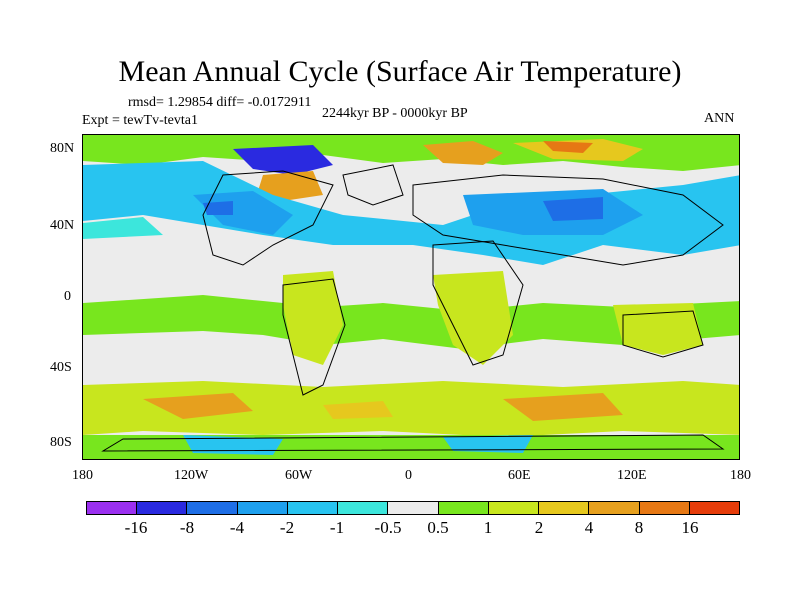 This screenshot has width=800, height=600. Describe the element at coordinates (690, 527) in the screenshot. I see `colorbar-label: 16` at that location.